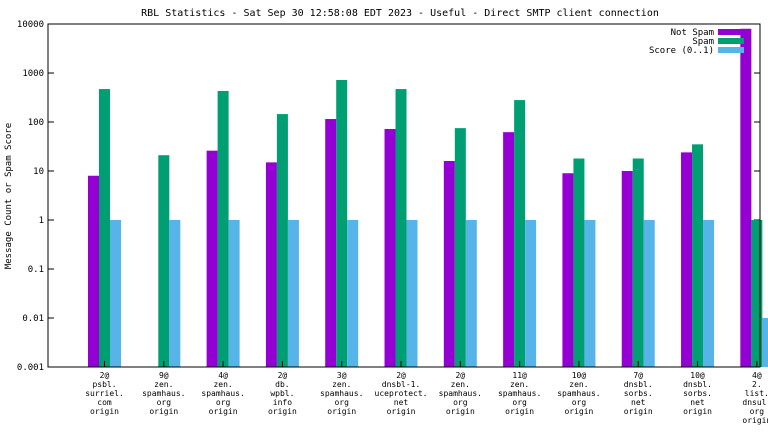 This screenshot has height=432, width=768. What do you see at coordinates (756, 393) in the screenshot?
I see `x-tick-label-line: list.` at bounding box center [756, 393].